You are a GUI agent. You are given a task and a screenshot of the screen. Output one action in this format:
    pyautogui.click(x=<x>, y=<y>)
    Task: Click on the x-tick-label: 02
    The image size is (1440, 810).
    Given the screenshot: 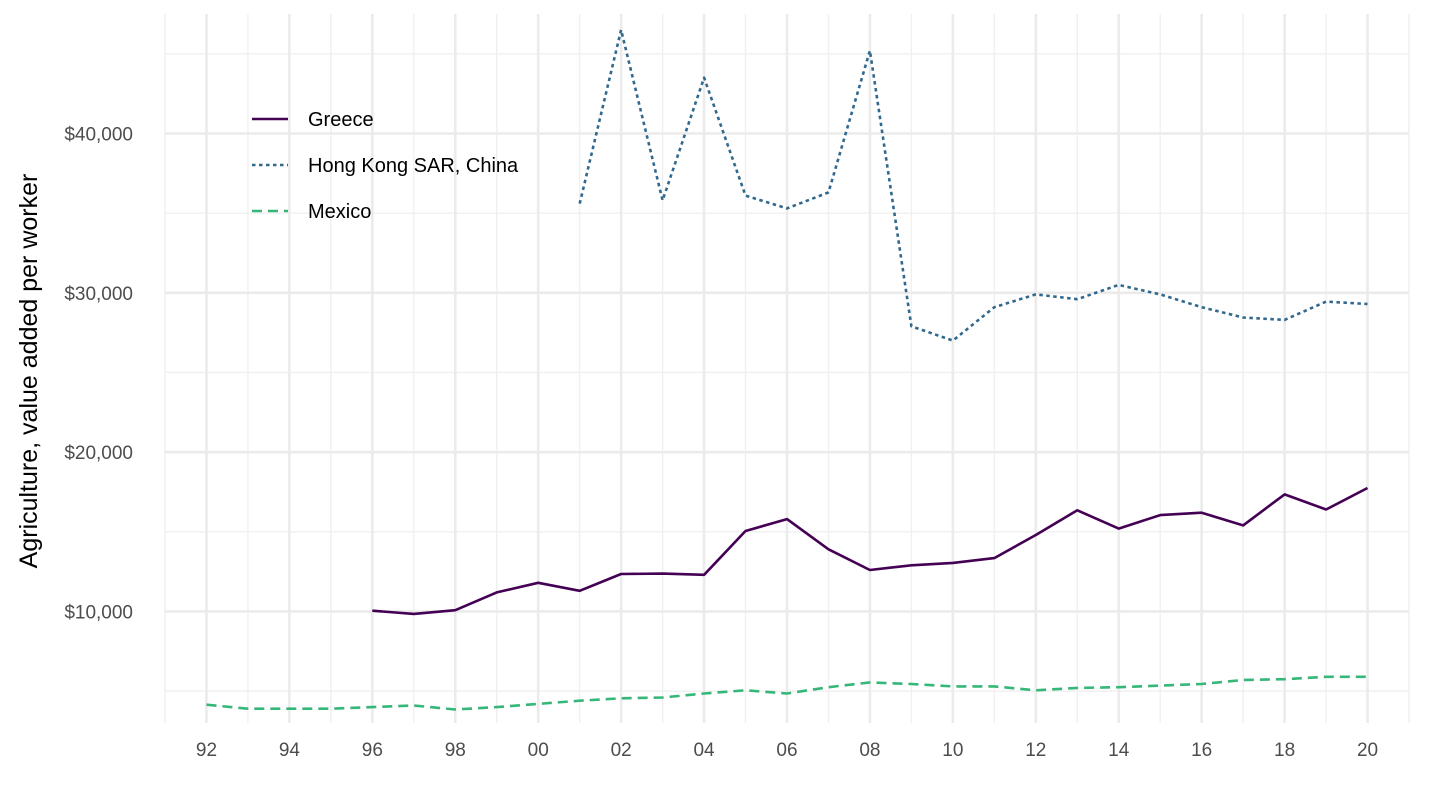 What is the action you would take?
    pyautogui.click(x=621, y=750)
    